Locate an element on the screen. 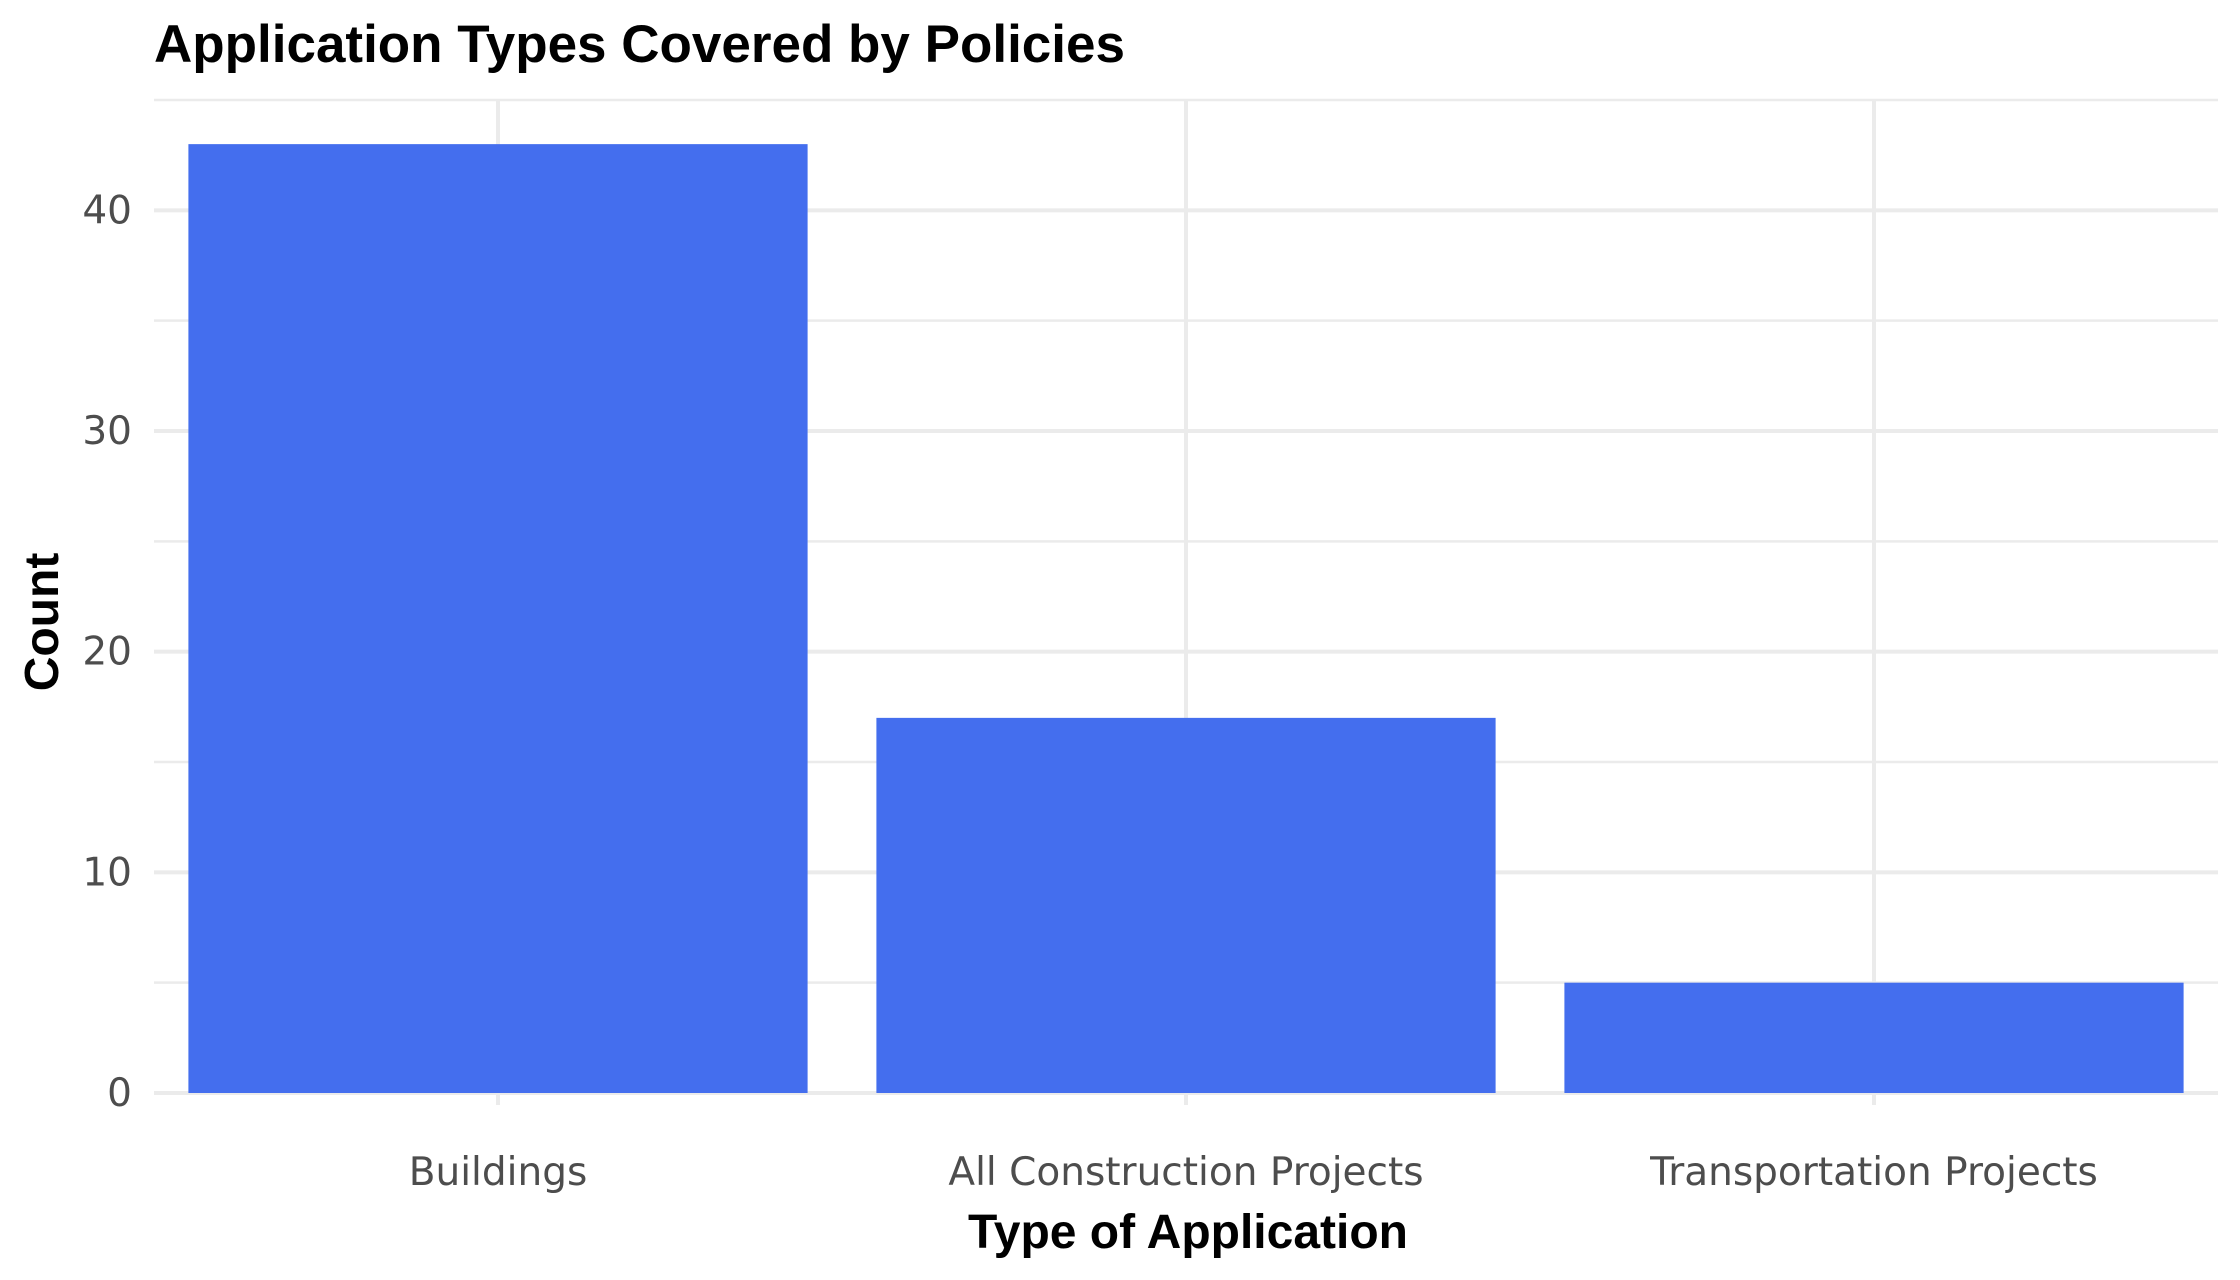 The width and height of the screenshot is (2240, 1280). y-tick-label: 30 is located at coordinates (107, 431).